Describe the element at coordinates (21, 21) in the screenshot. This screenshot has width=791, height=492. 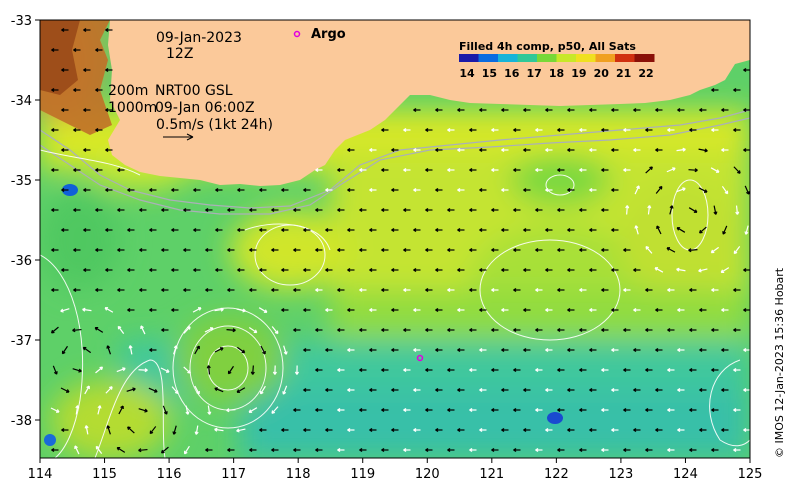
I see `y-tick-label: -33` at that location.